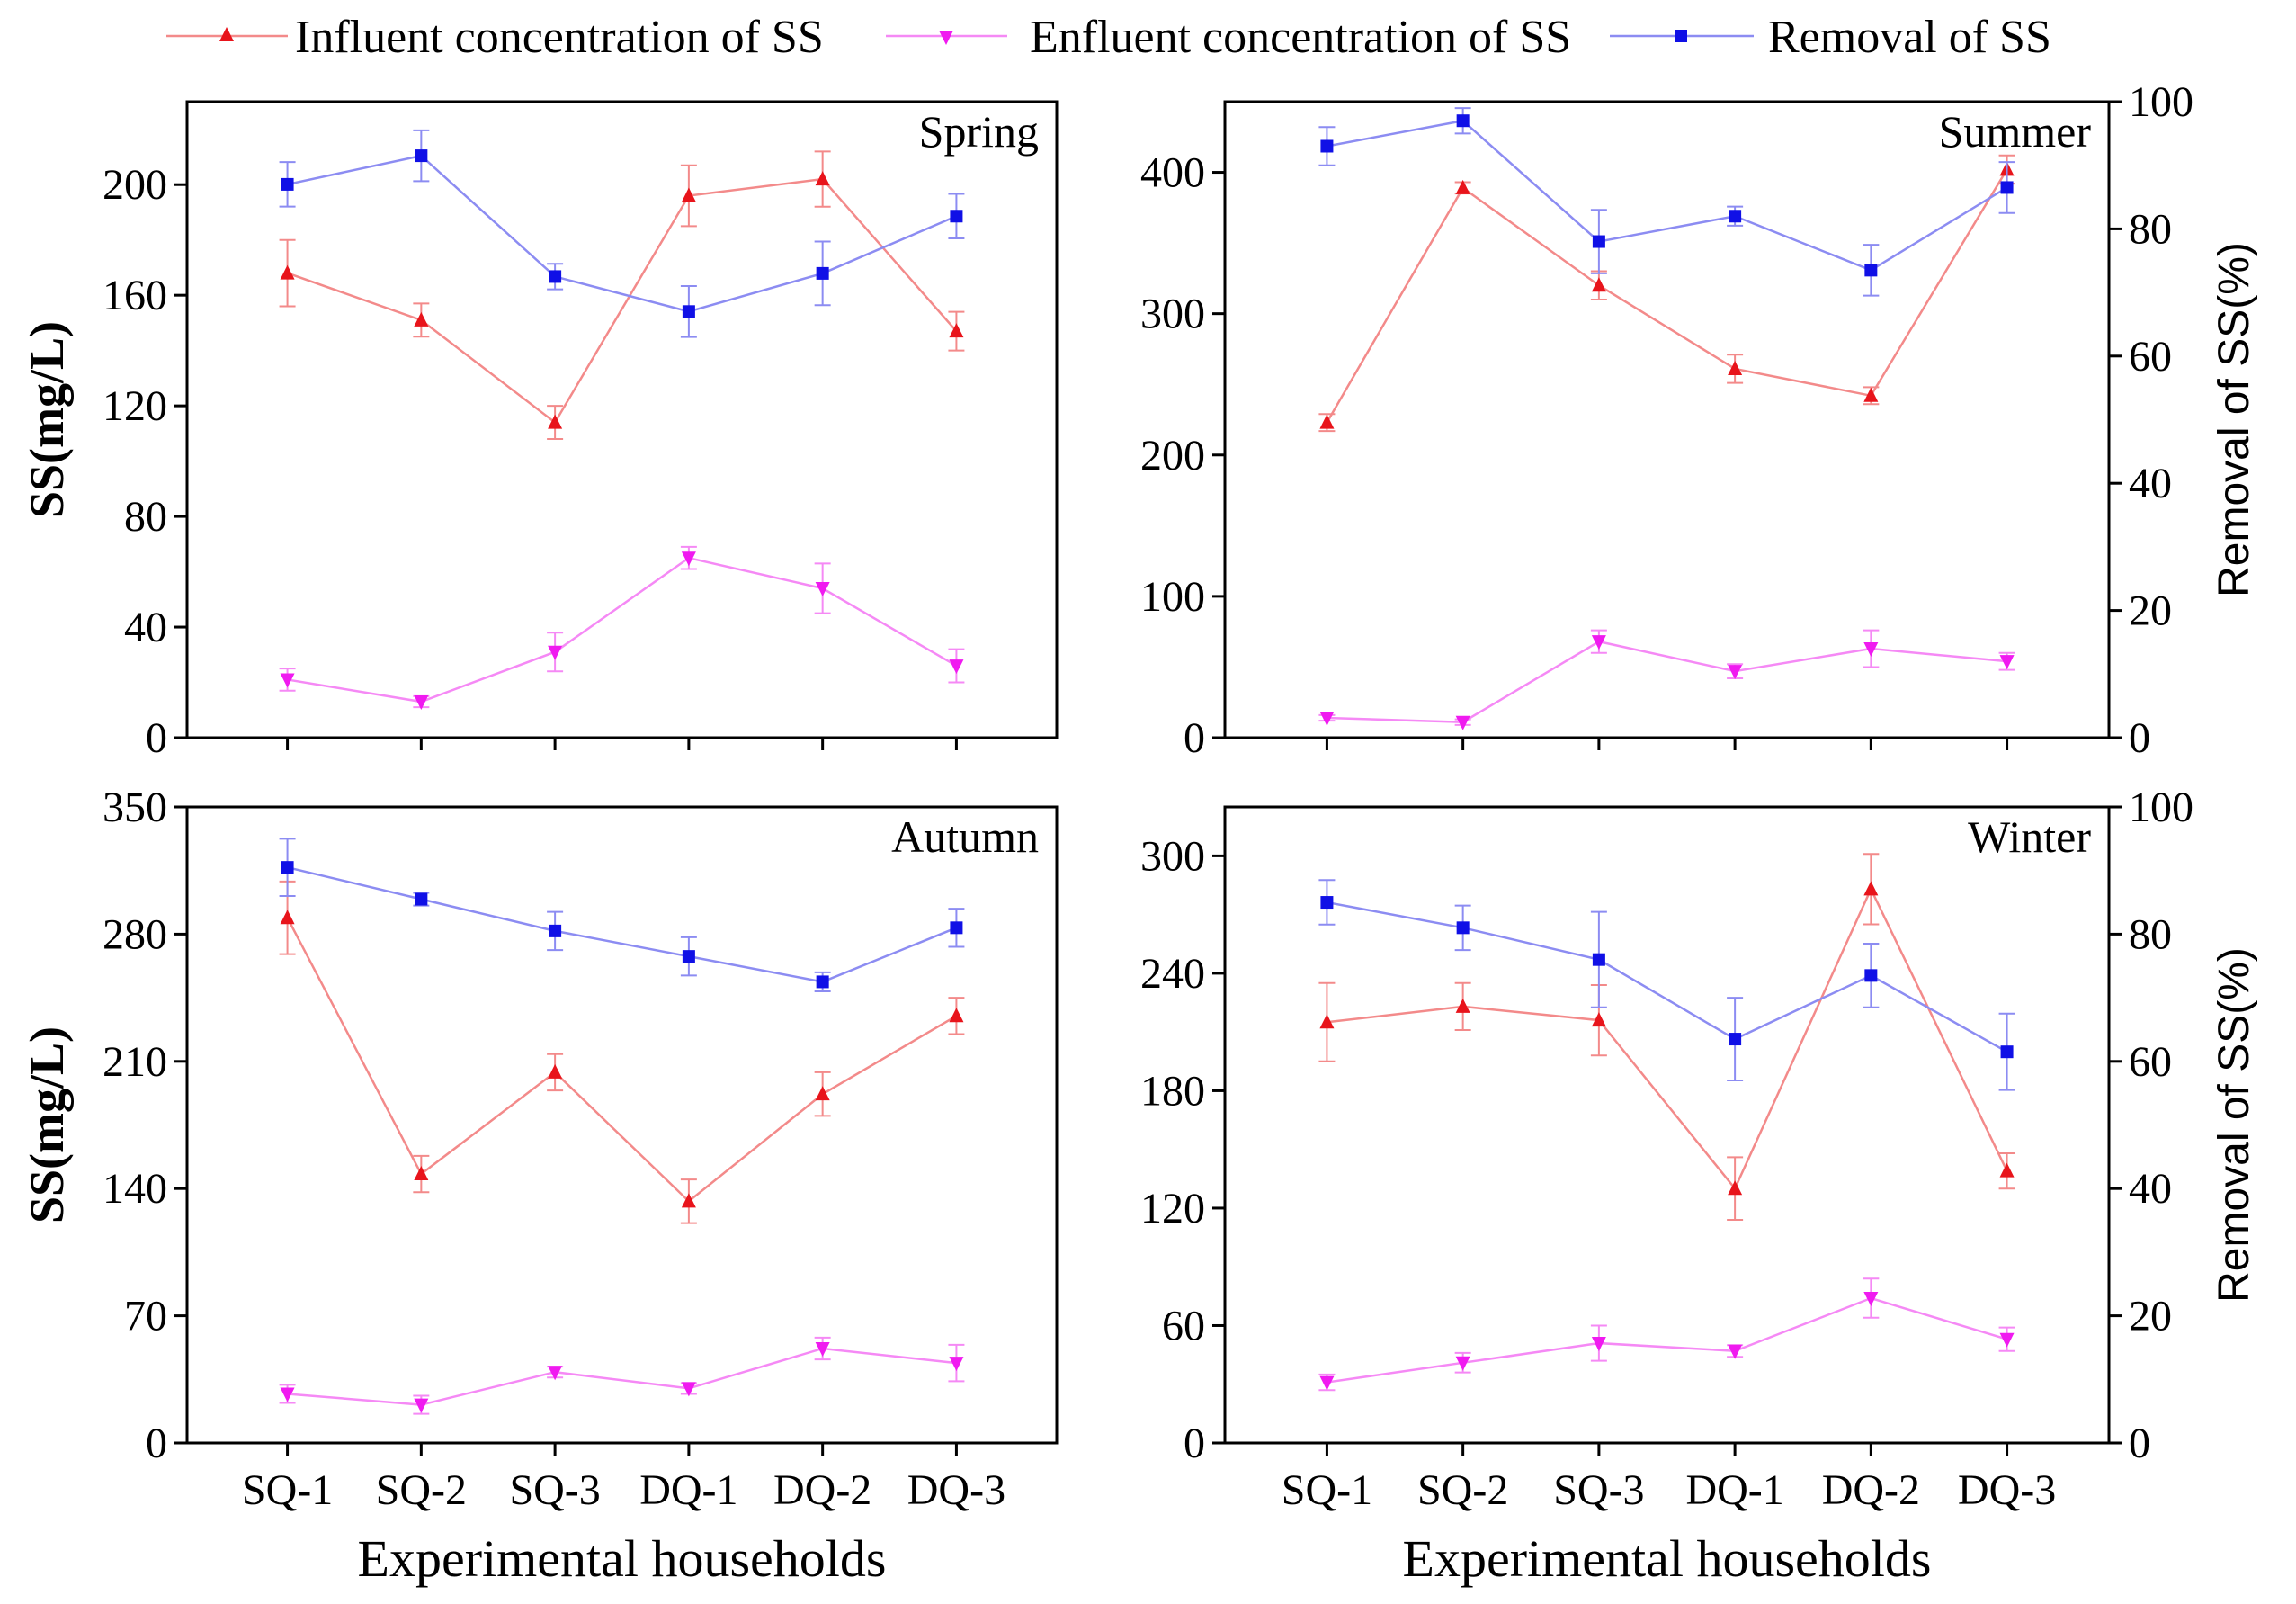  I want to click on y2tick-label-winter-1: 20, so click(2150, 1316).